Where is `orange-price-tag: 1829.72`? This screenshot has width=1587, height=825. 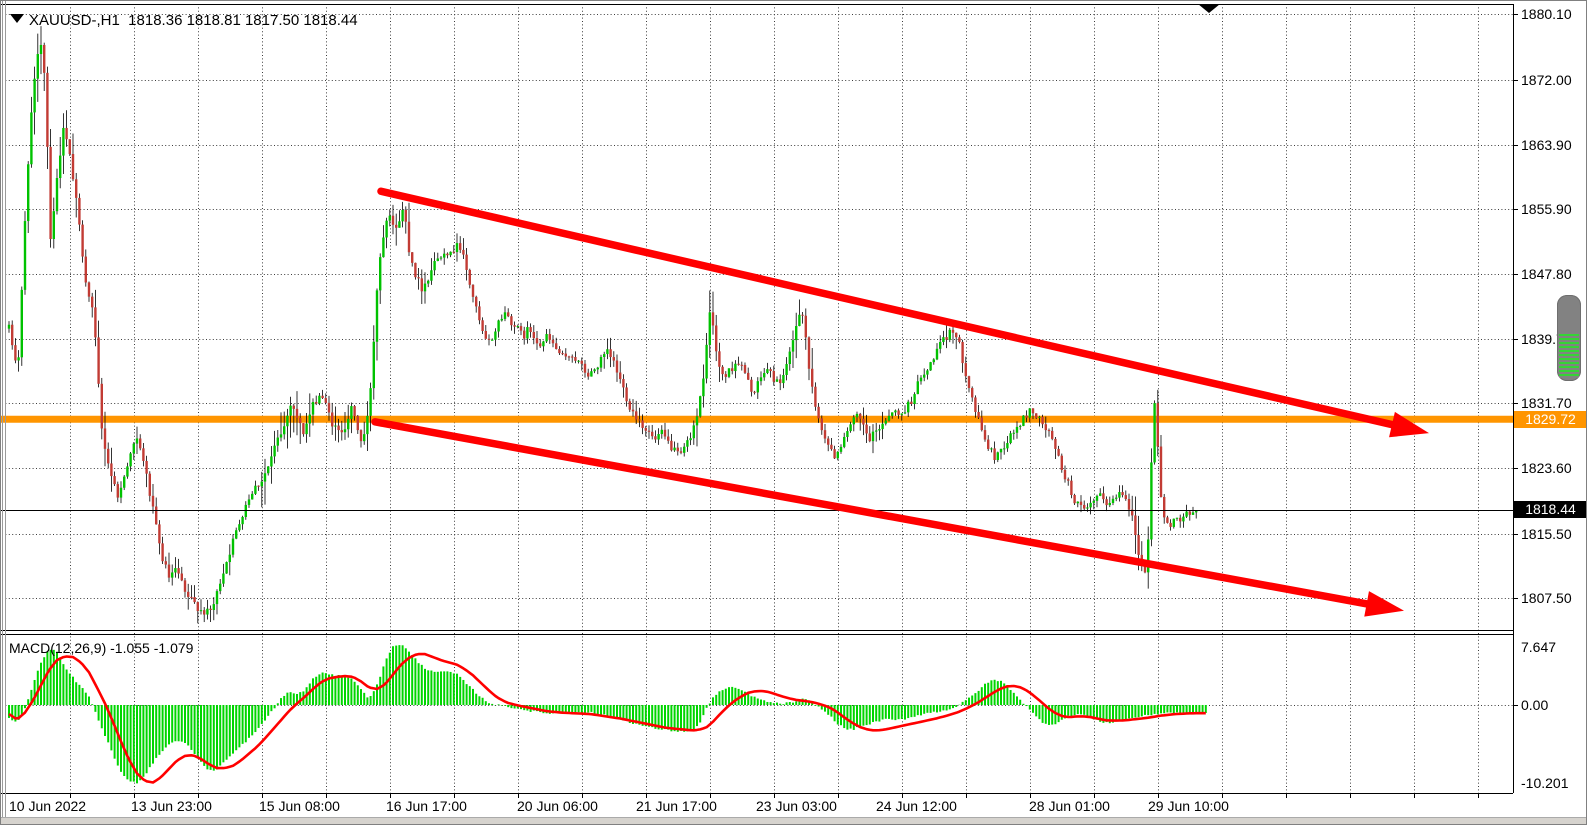 orange-price-tag: 1829.72 is located at coordinates (1550, 419).